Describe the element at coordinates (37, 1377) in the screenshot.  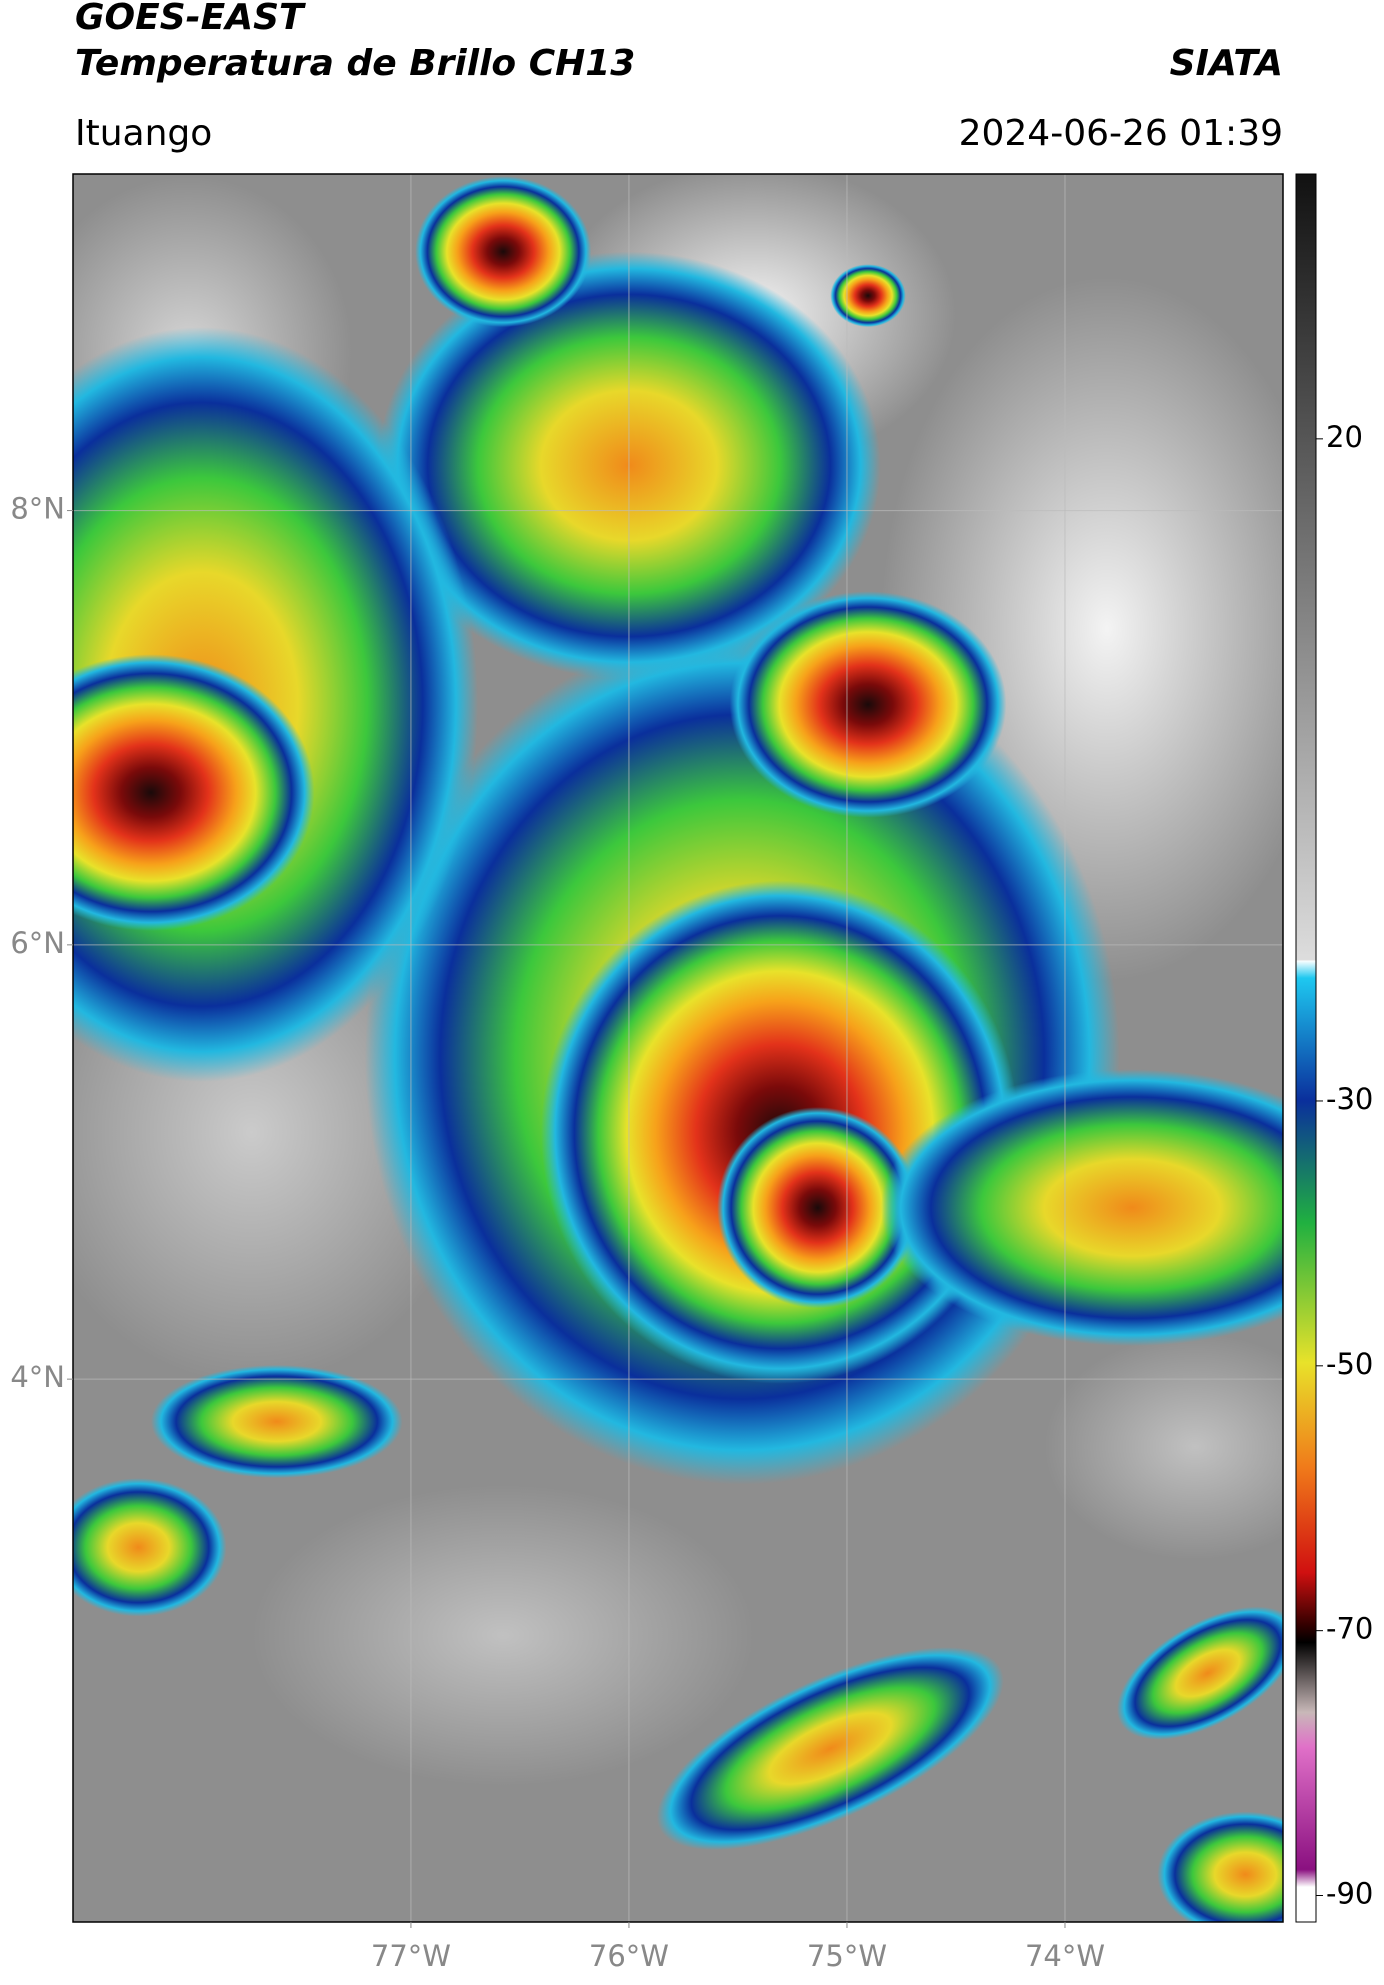
I see `y-tick-label: 4°N` at that location.